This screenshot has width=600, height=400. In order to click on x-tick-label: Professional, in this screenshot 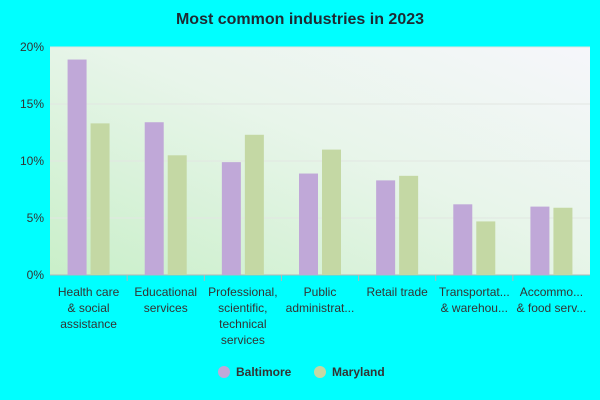, I will do `click(242, 292)`.